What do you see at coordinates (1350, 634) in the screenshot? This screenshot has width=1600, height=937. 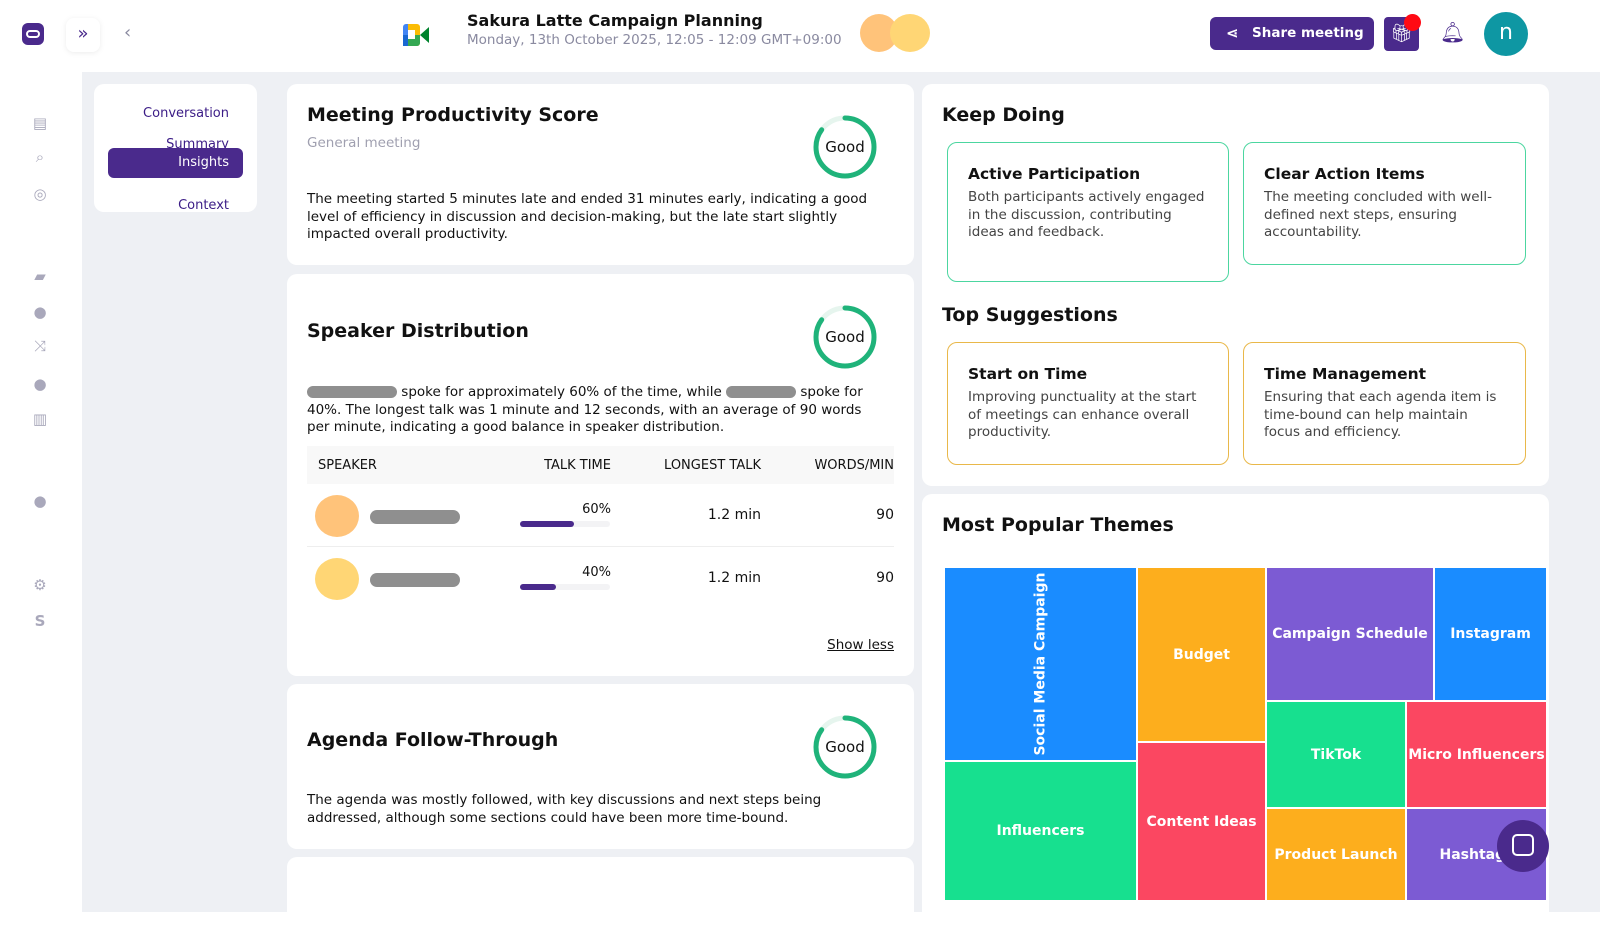 I see `theme-campaign-schedule: Campaign Schedule` at bounding box center [1350, 634].